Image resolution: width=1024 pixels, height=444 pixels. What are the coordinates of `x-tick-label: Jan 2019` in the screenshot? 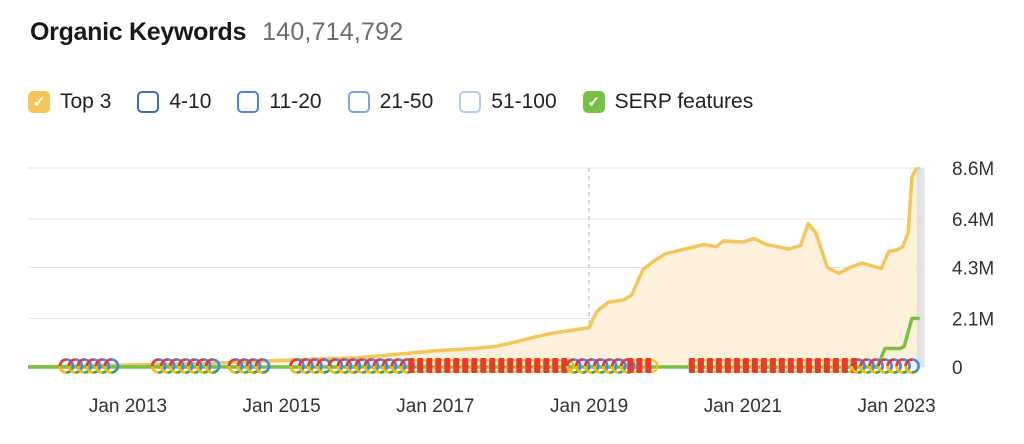 It's located at (589, 406).